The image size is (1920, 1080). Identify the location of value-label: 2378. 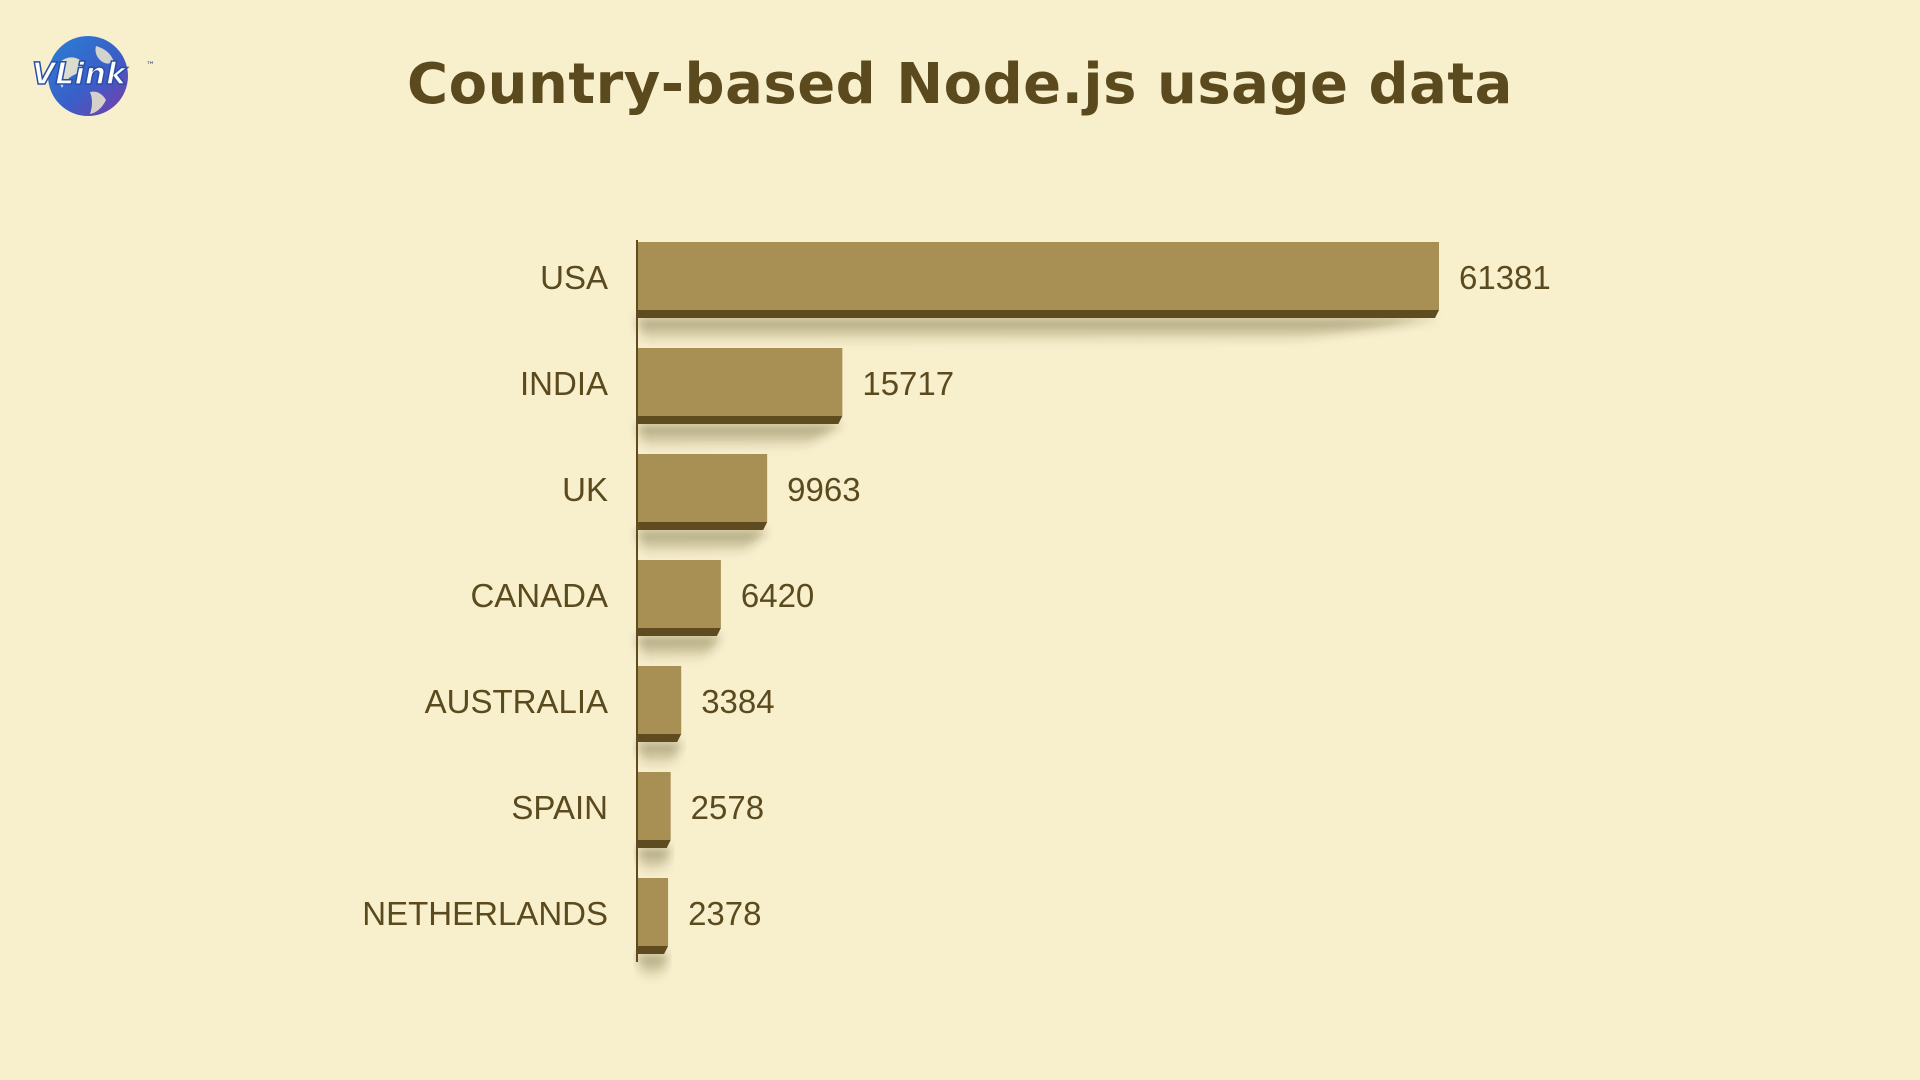
(724, 913).